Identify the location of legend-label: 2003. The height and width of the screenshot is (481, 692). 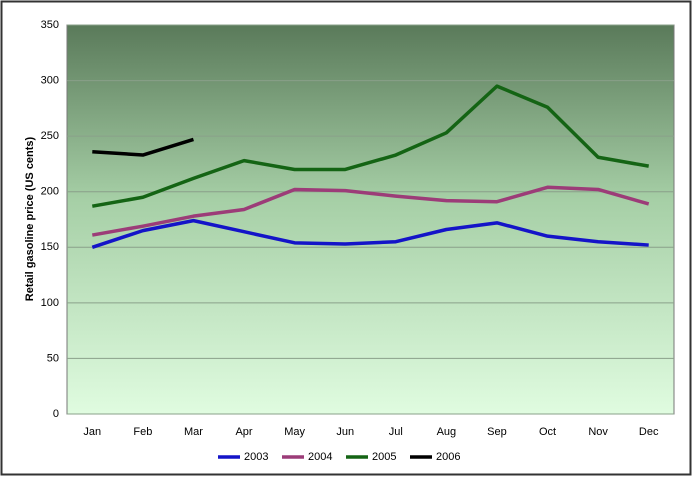
(256, 457).